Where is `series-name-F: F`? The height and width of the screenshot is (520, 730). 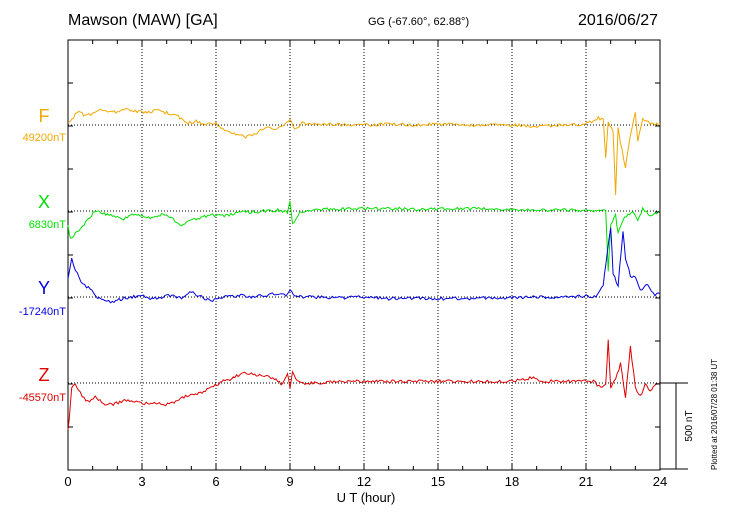
series-name-F: F is located at coordinates (44, 116).